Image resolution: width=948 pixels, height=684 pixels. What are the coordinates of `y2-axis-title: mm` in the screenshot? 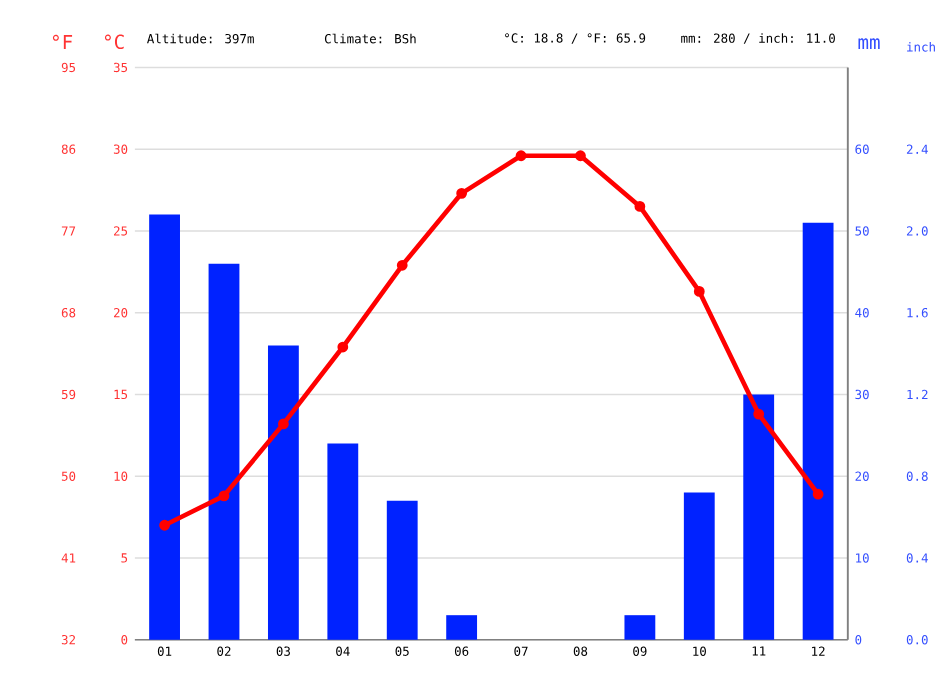 It's located at (869, 44).